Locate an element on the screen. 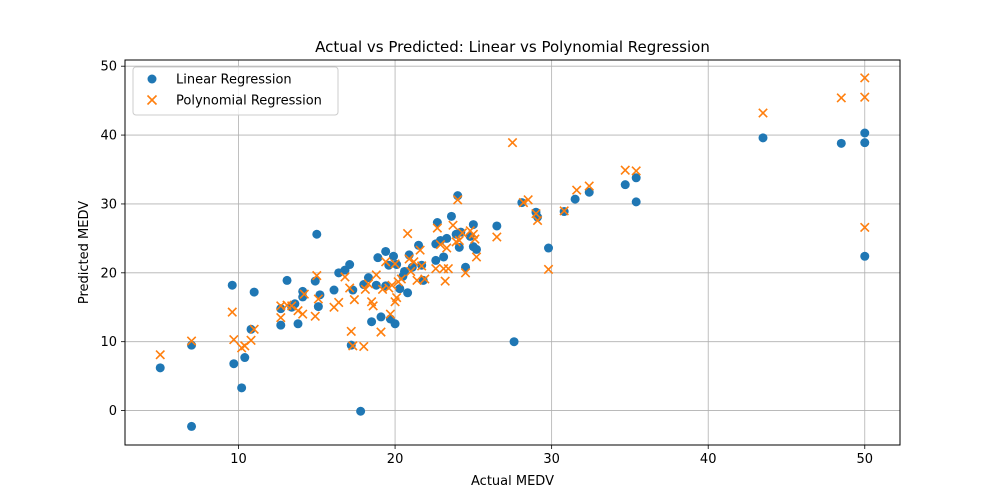 This screenshot has width=1000, height=504. x-tick-label: 10 is located at coordinates (238, 459).